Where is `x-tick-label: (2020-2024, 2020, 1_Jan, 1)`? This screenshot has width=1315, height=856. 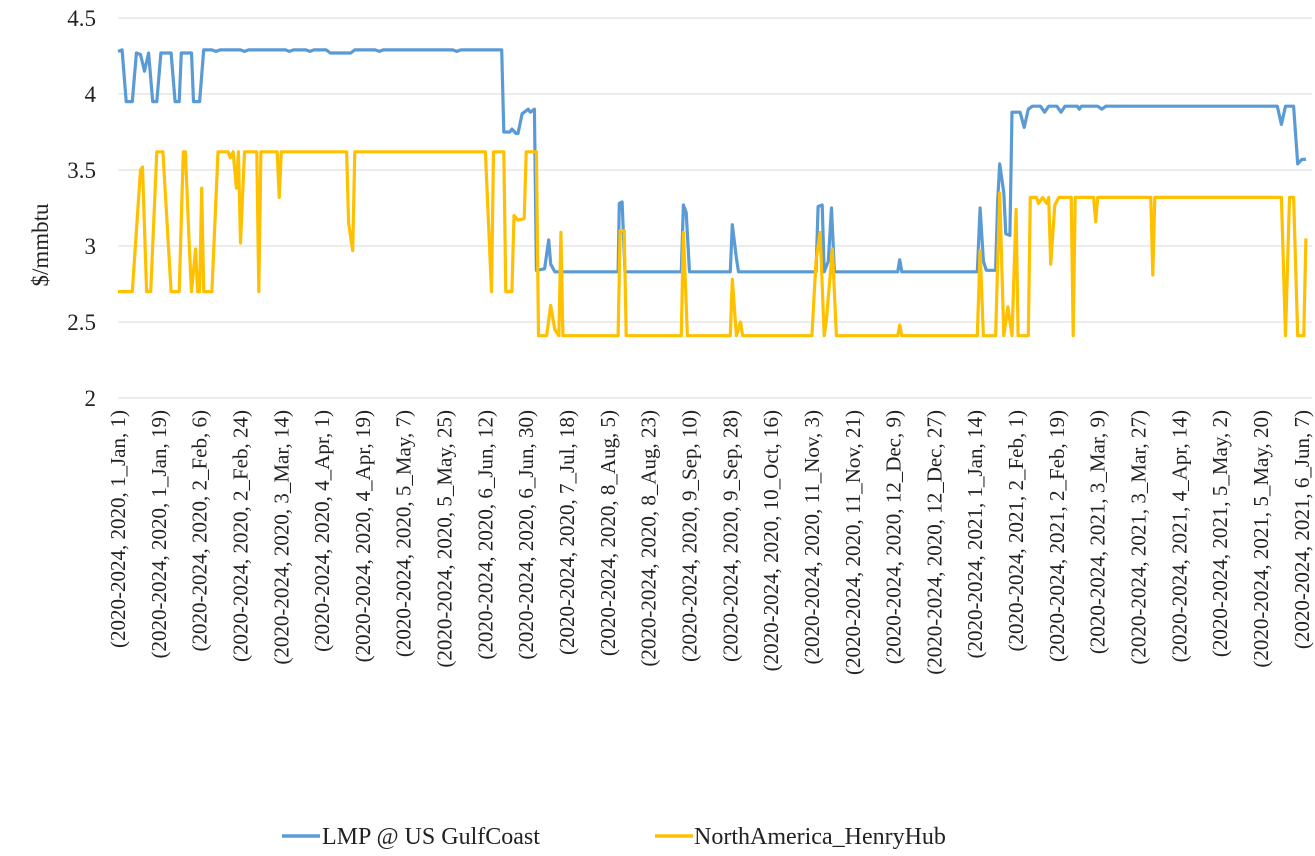
x-tick-label: (2020-2024, 2020, 1_Jan, 1) is located at coordinates (118, 529).